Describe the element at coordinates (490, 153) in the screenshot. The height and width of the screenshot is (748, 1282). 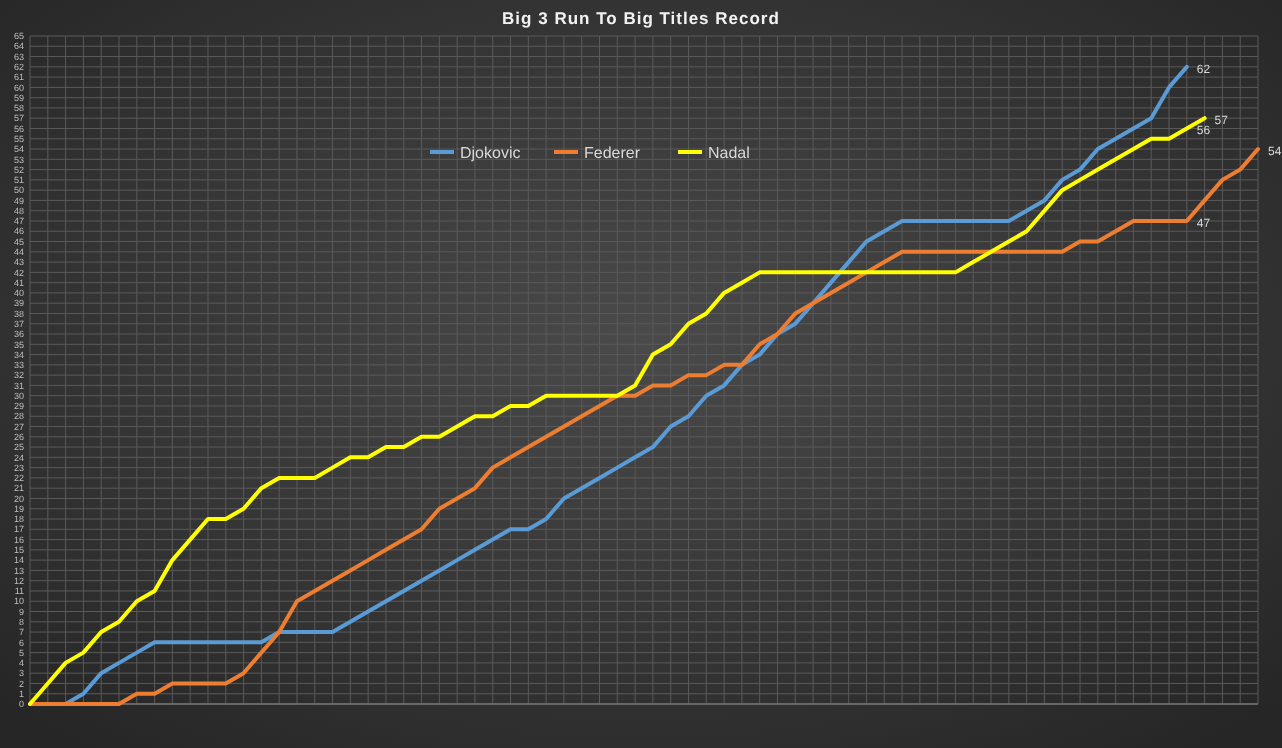
I see `legend-label: Djokovic` at that location.